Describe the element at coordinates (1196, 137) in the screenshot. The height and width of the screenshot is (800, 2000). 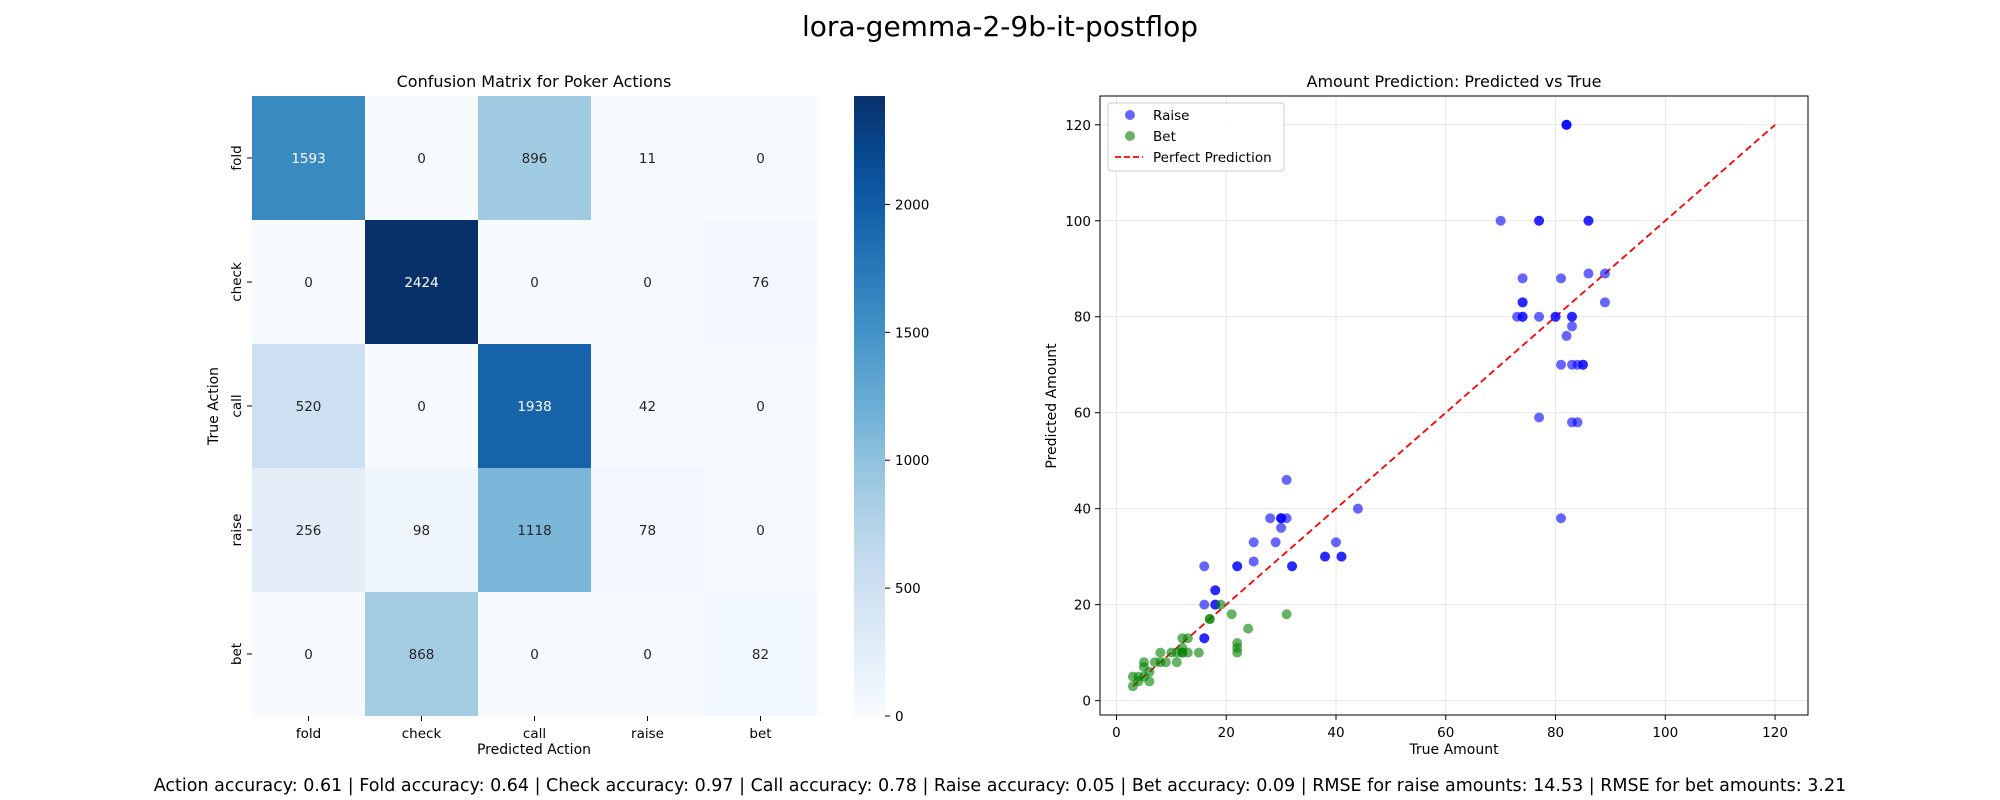
I see `scatter-legend: Raise Bet Perfect Prediction` at that location.